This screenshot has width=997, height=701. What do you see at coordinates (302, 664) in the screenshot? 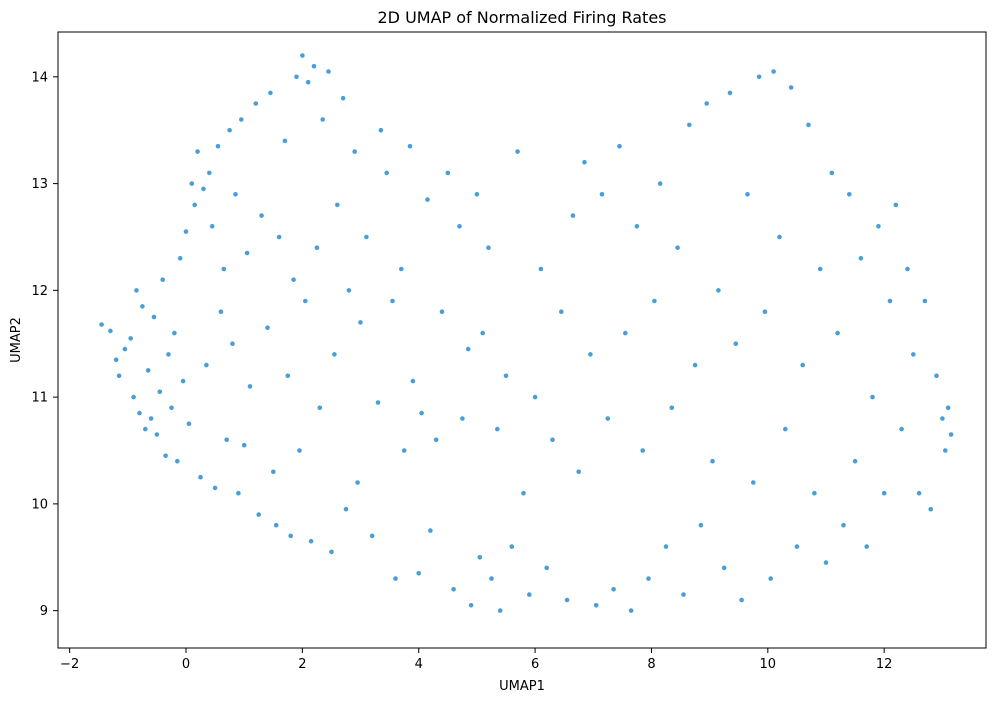
I see `x-tick-label: 2` at bounding box center [302, 664].